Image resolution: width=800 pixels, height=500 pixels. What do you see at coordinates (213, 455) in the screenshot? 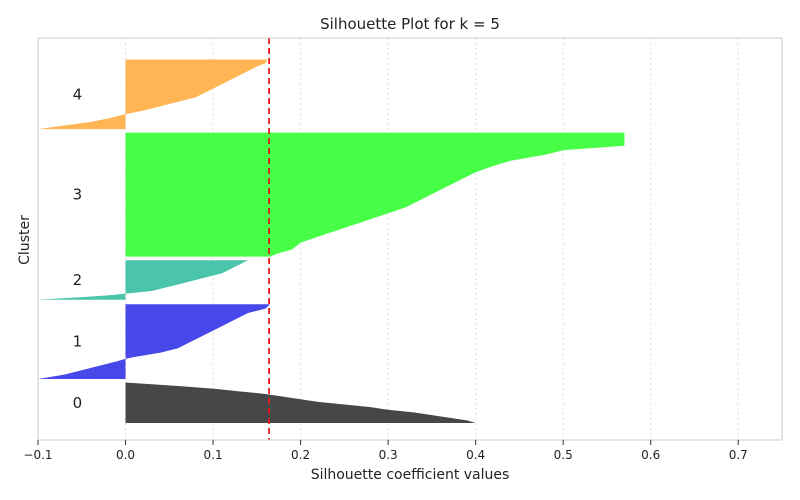
I see `x-tick-label: 0.1` at bounding box center [213, 455].